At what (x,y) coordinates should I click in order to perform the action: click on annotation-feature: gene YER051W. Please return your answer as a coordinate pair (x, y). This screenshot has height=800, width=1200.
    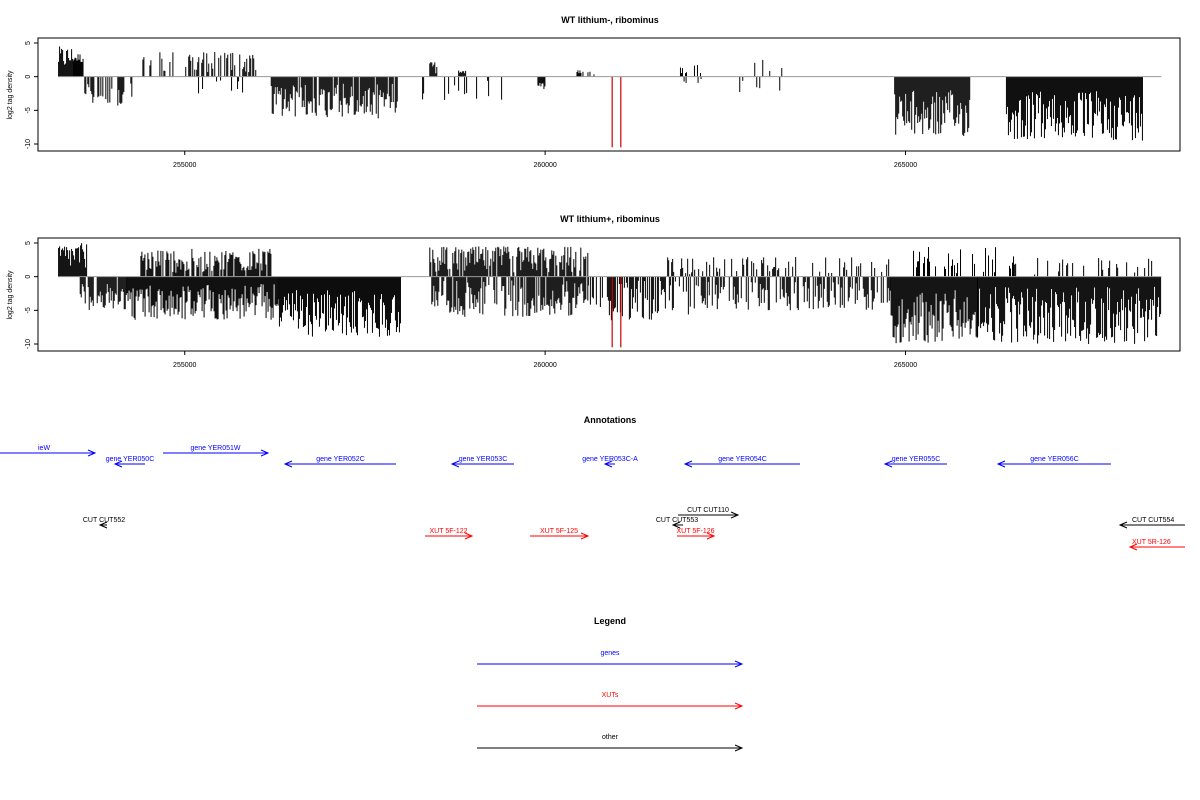
    Looking at the image, I should click on (216, 451).